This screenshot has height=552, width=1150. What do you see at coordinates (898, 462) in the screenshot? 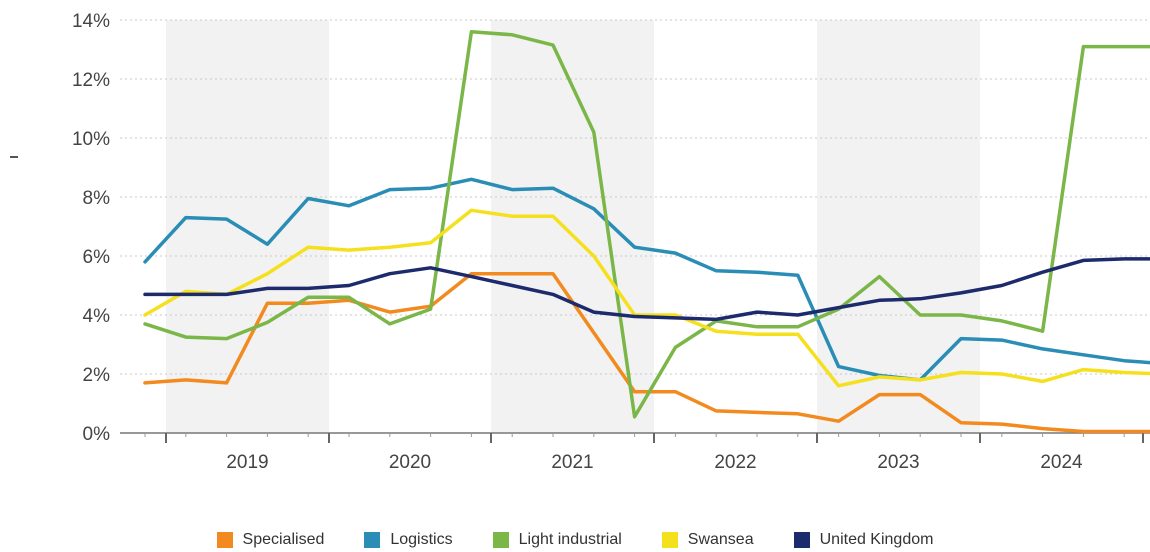
I see `x-tick-label-2023: 2023` at bounding box center [898, 462].